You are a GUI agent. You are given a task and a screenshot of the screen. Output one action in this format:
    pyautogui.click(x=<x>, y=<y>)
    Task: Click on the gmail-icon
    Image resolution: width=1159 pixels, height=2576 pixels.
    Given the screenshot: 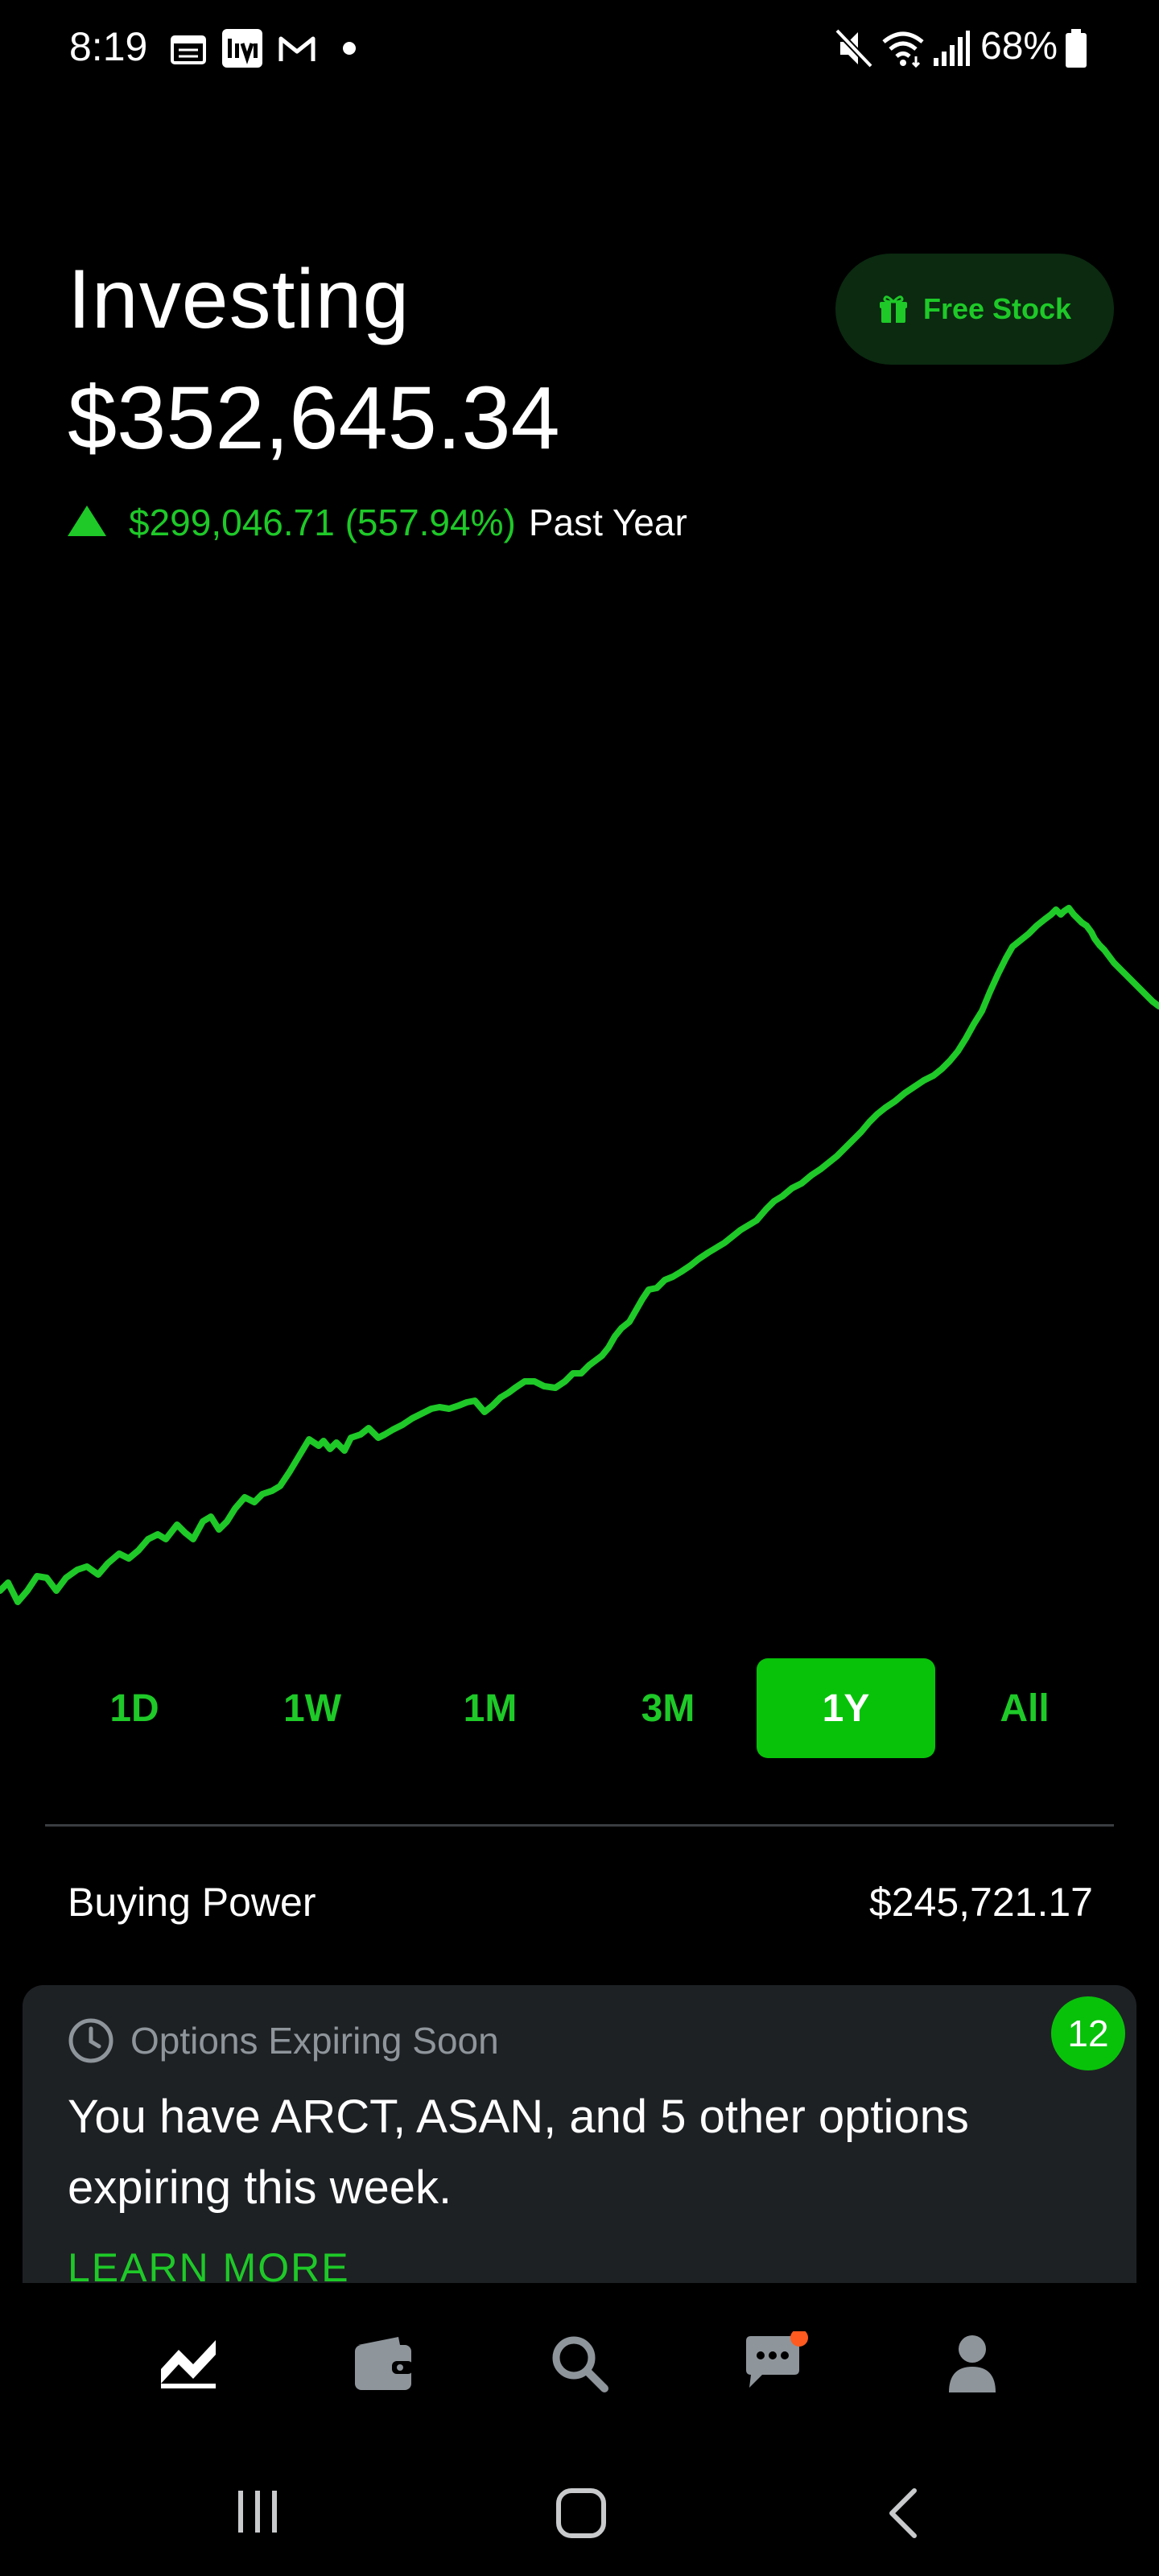 What is the action you would take?
    pyautogui.click(x=297, y=49)
    